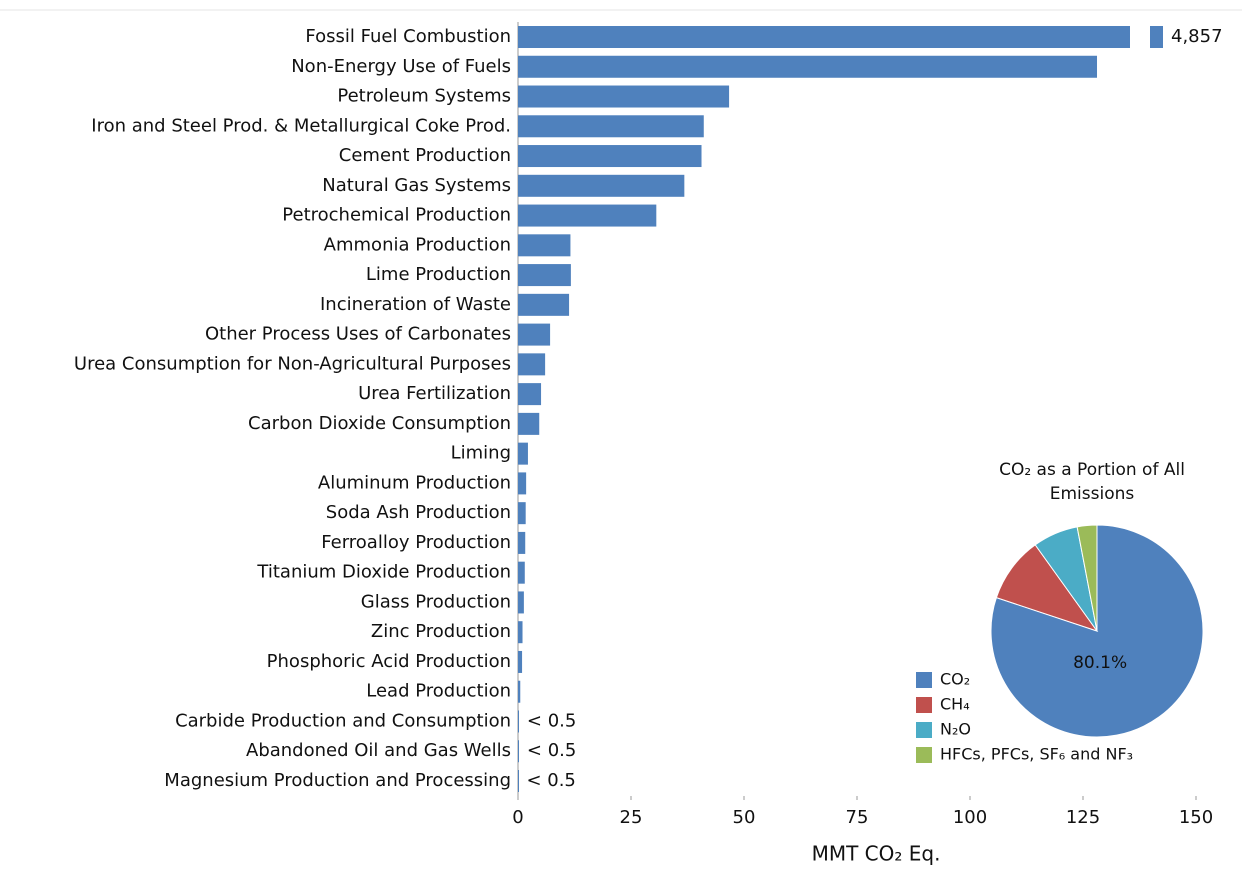  I want to click on x-tick-label: 75, so click(857, 817).